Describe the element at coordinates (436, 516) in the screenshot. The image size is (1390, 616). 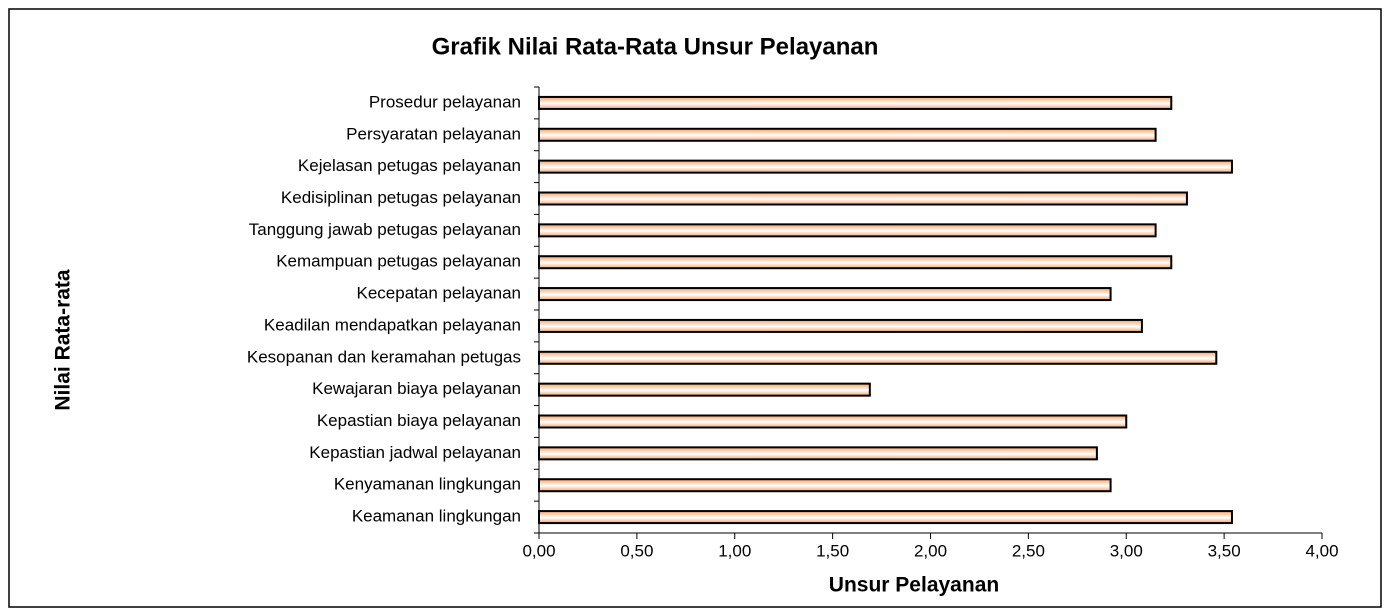
I see `y-tick-label: Keamanan lingkungan` at that location.